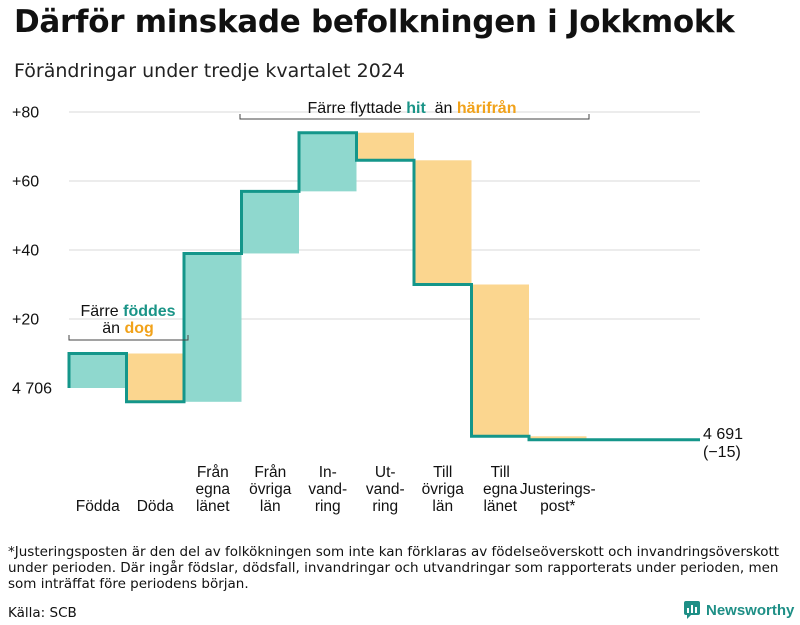 The height and width of the screenshot is (625, 800). Describe the element at coordinates (25, 113) in the screenshot. I see `y-tick-label: +80` at that location.